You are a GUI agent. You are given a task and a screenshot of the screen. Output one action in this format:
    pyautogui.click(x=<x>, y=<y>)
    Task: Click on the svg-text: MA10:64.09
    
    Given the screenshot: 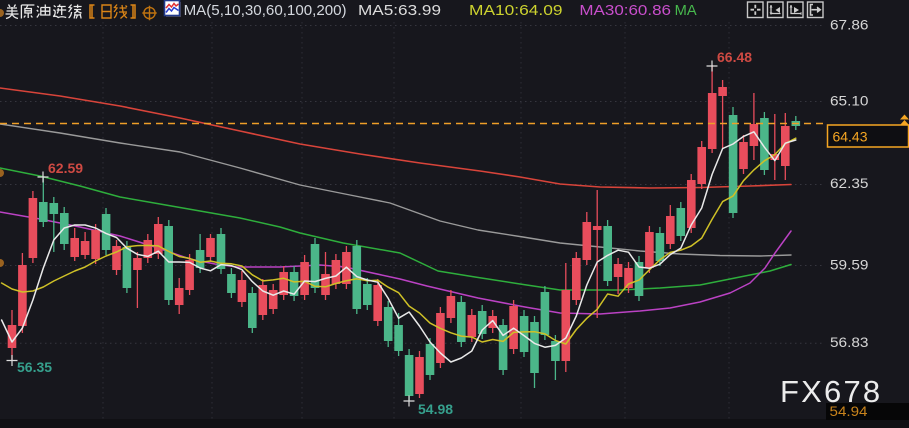 What is the action you would take?
    pyautogui.click(x=516, y=11)
    